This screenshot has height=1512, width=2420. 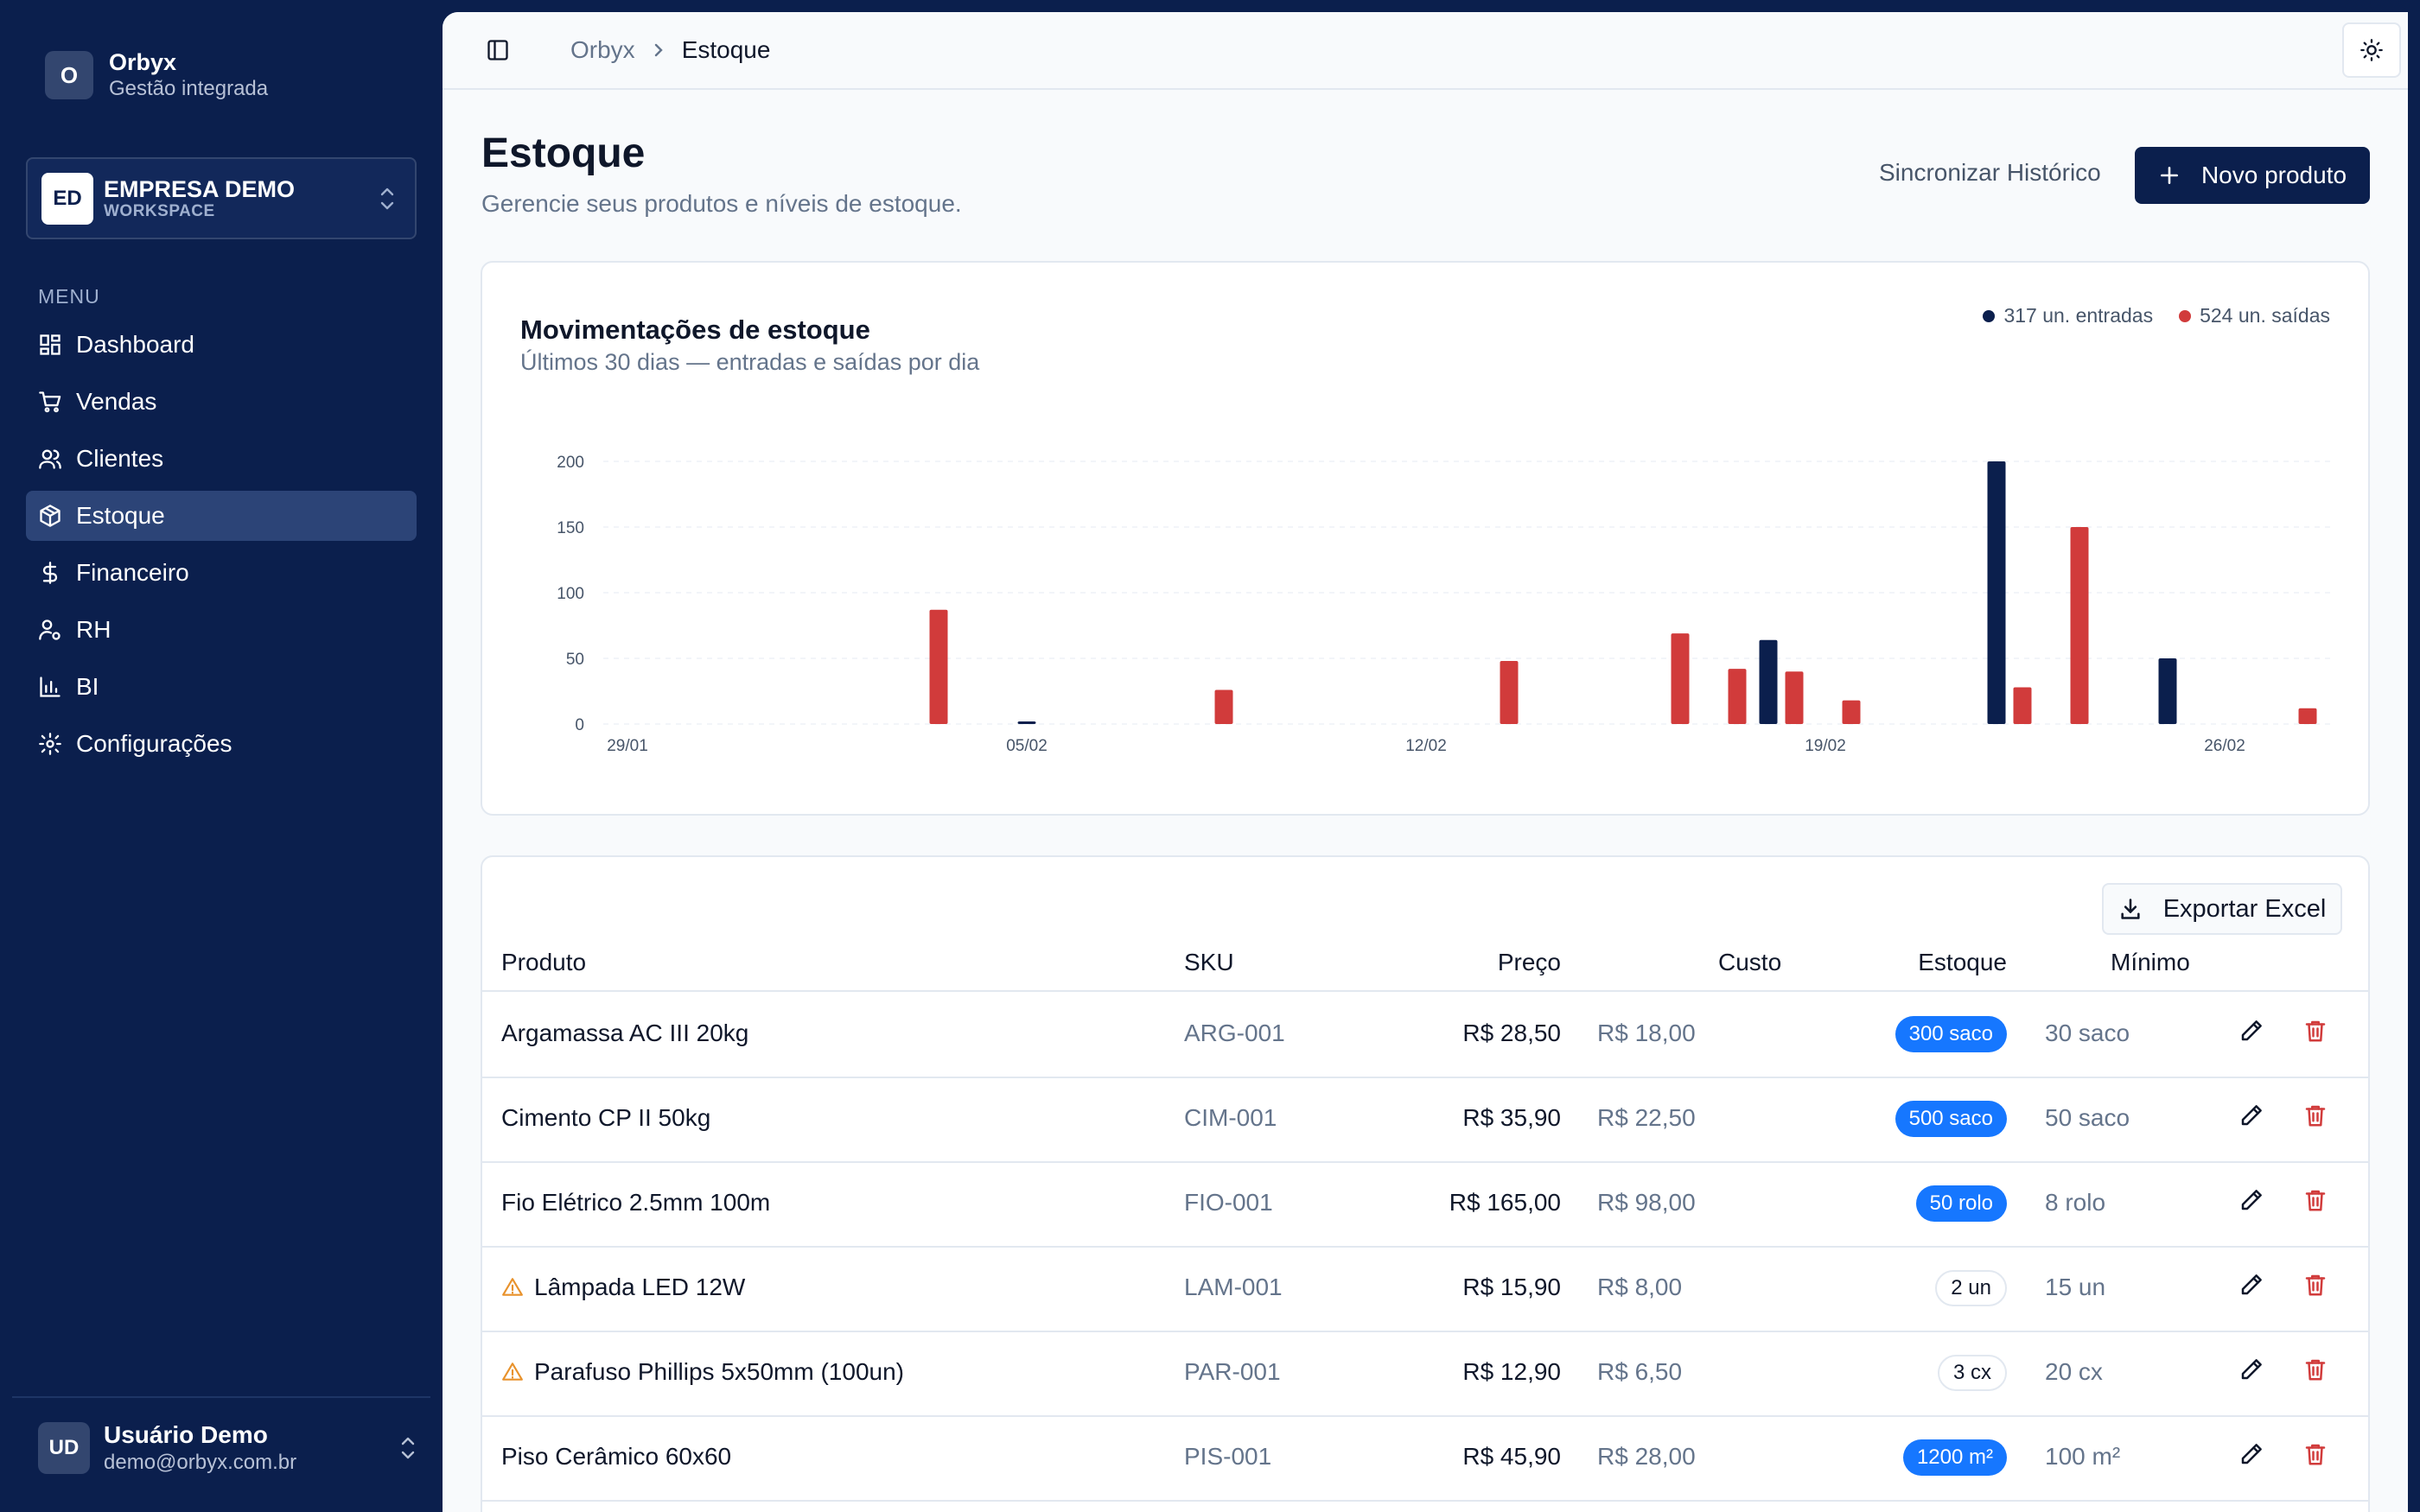 I want to click on cost-cell: R$ 8,00, so click(x=1640, y=1287).